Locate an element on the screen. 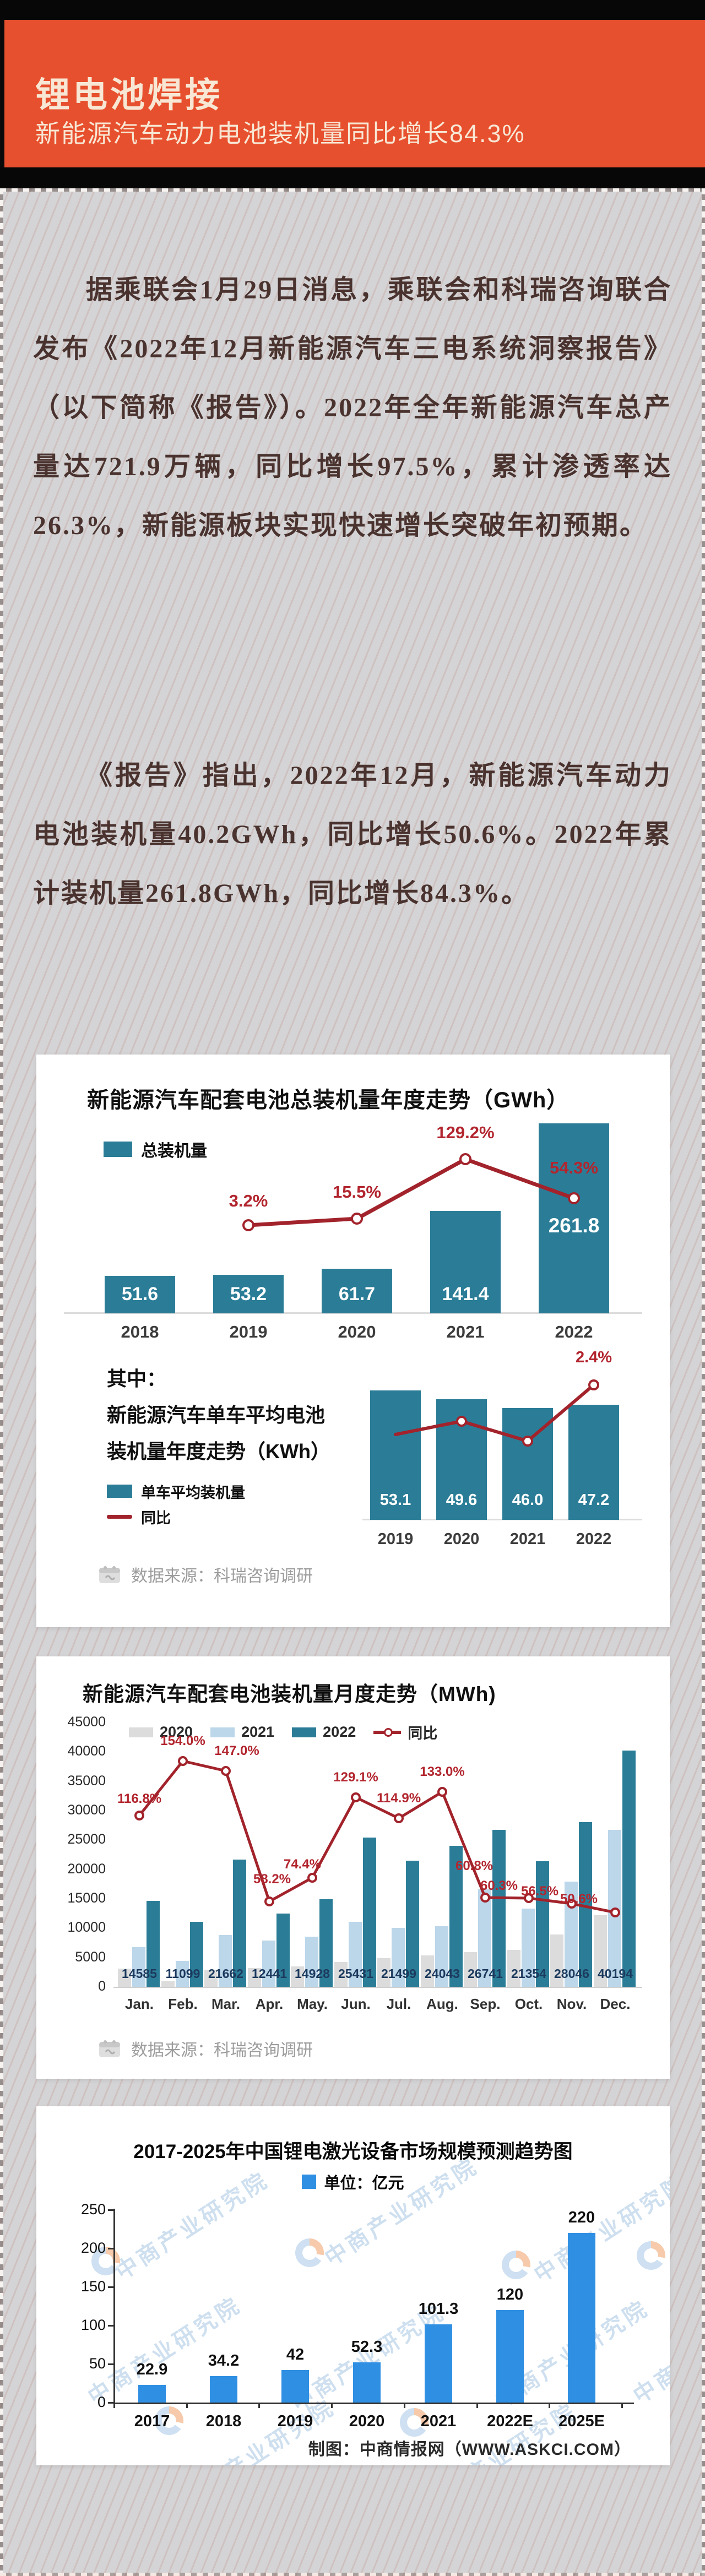  monthly-bar-value: 25431 is located at coordinates (355, 1973).